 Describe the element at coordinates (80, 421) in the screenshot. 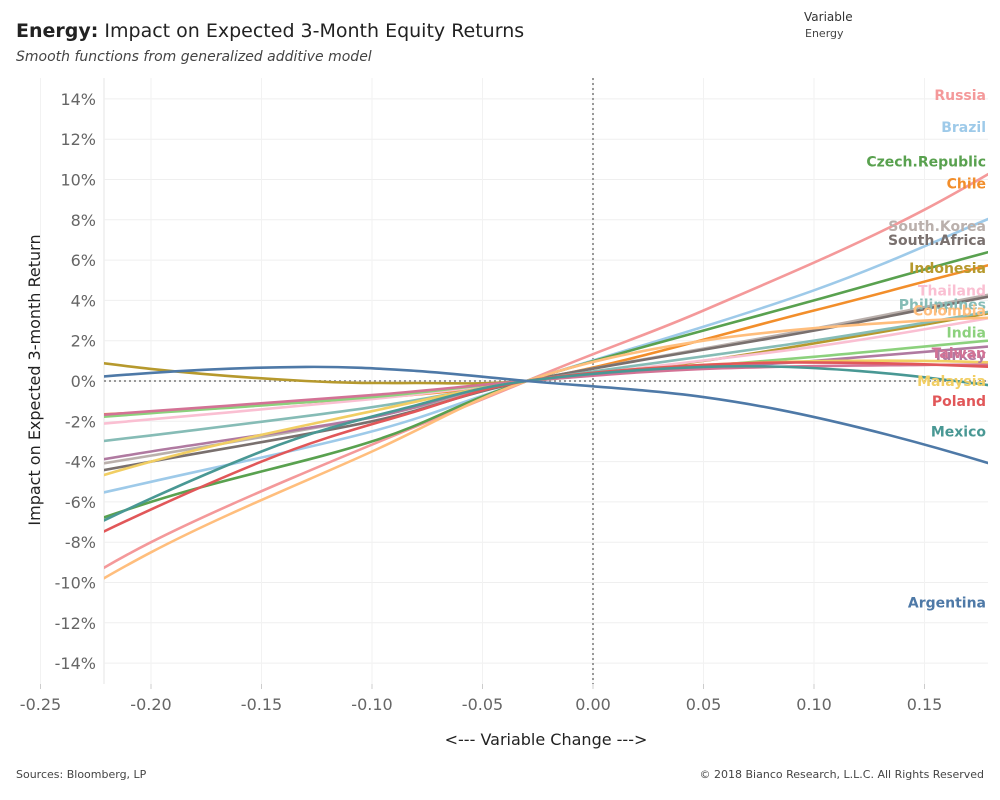

I see `y-tick-label: -2%` at that location.